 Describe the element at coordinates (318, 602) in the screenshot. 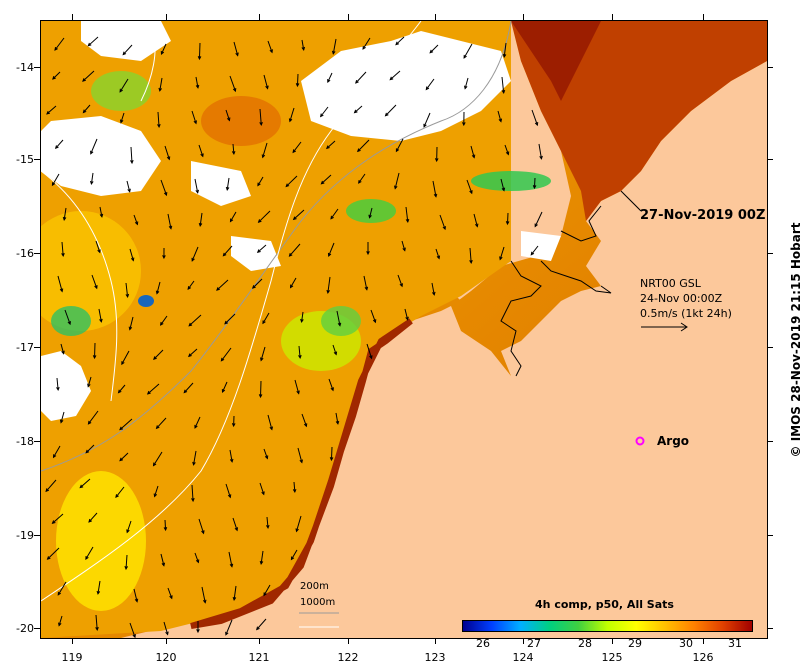

I see `bathymetry-1000m-label: 1000m` at that location.